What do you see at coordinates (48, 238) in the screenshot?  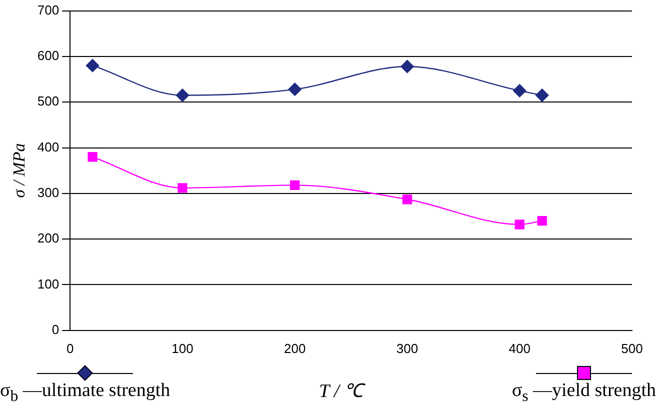 I see `y-tick-label: 200` at bounding box center [48, 238].